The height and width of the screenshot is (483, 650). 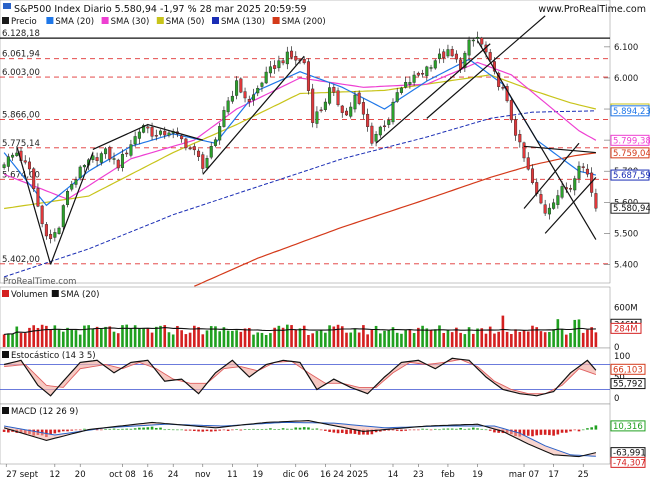 I want to click on site-label: www.ProRealTime.com, so click(x=592, y=9).